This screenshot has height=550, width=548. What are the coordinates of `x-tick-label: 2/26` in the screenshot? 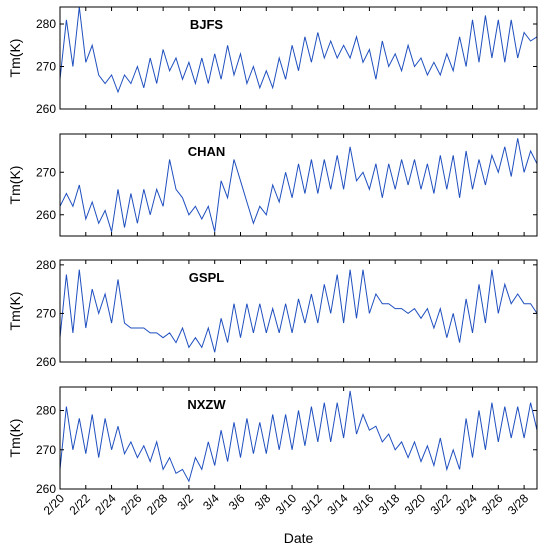 It's located at (131, 504).